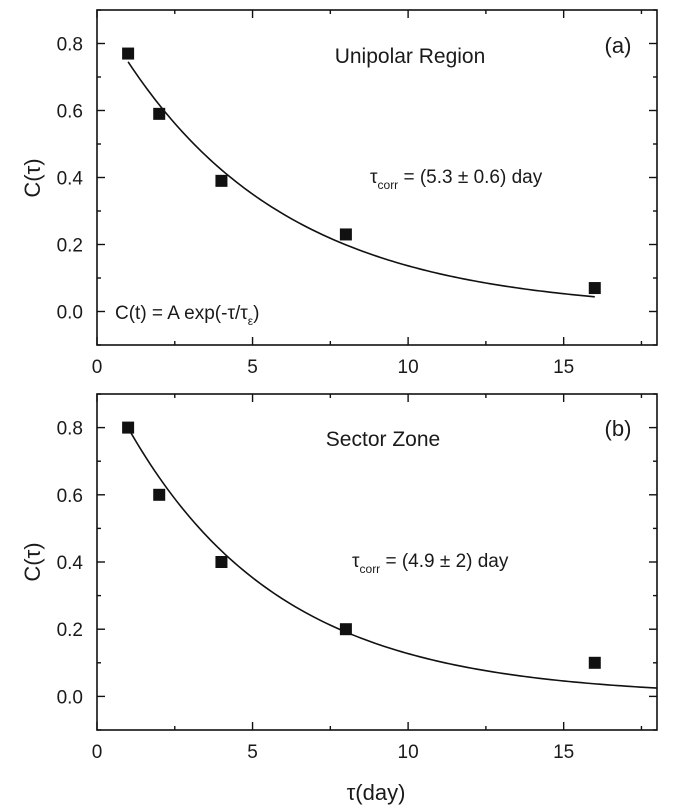  I want to click on fit-value: = (5.3 ± 0.6) day, so click(470, 177).